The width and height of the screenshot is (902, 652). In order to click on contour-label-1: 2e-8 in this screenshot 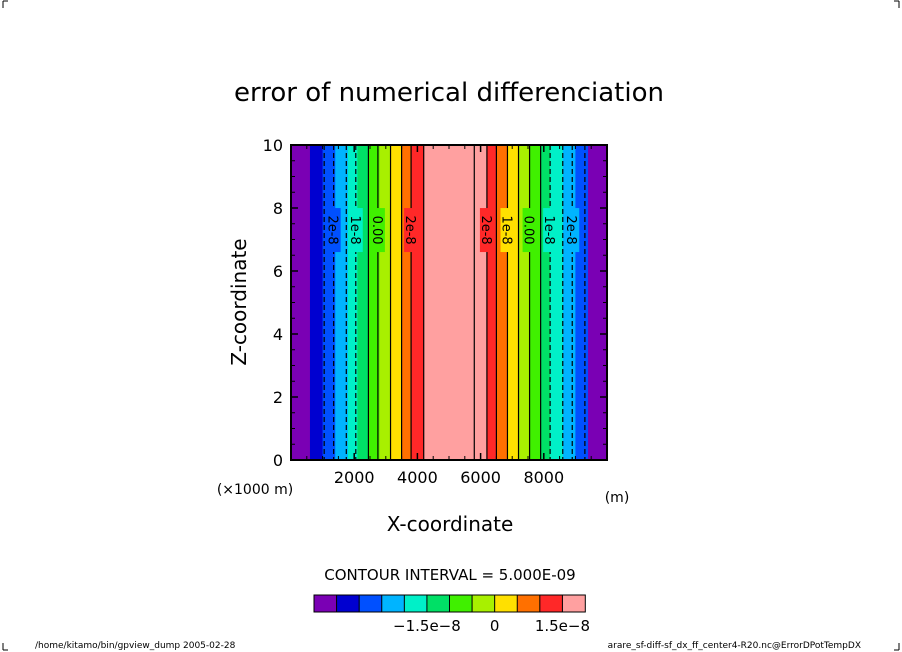, I will do `click(332, 229)`.